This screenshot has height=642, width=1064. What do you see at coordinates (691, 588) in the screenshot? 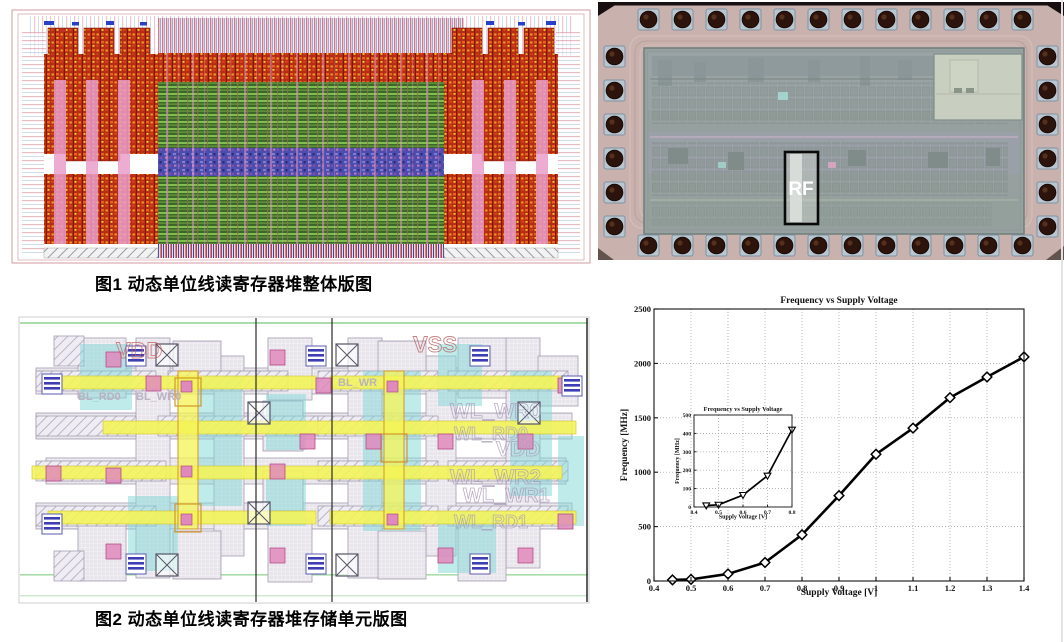
I see `main-chart-xtick-label: 0.5` at bounding box center [691, 588].